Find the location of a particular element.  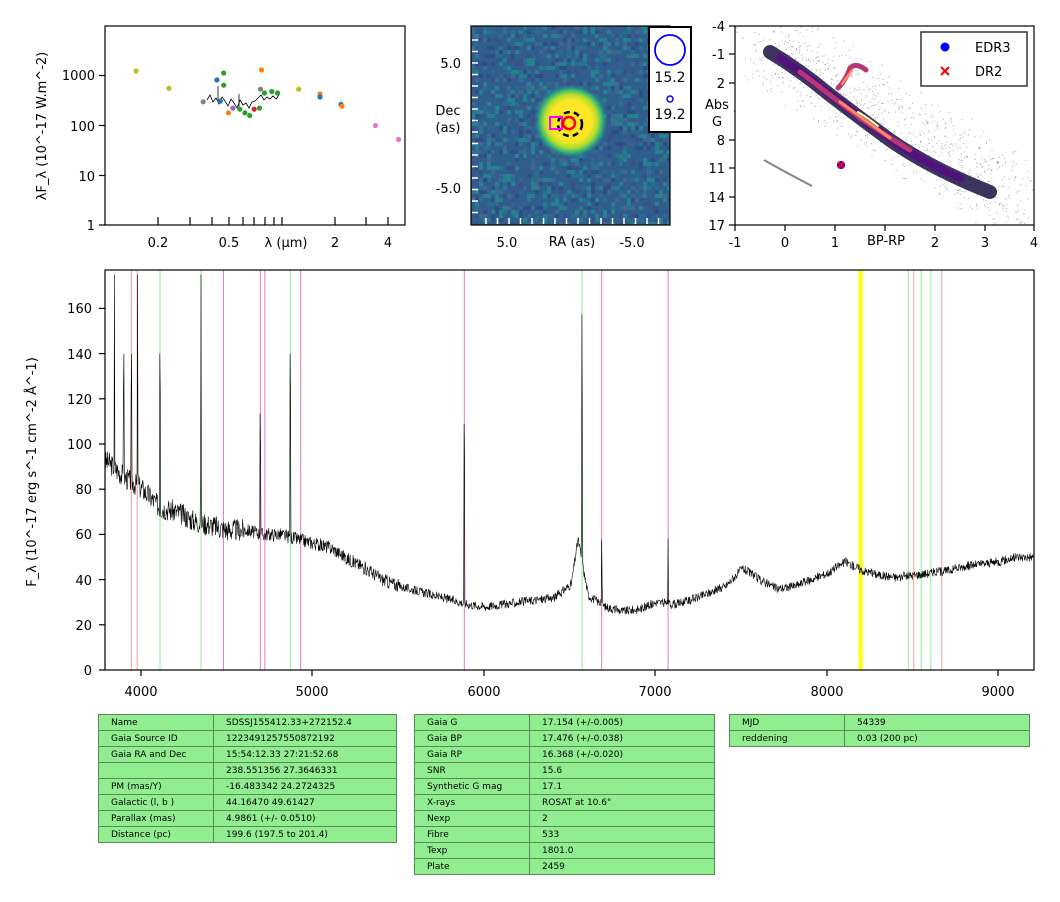

table-key-cell: Gaia G is located at coordinates (472, 722).